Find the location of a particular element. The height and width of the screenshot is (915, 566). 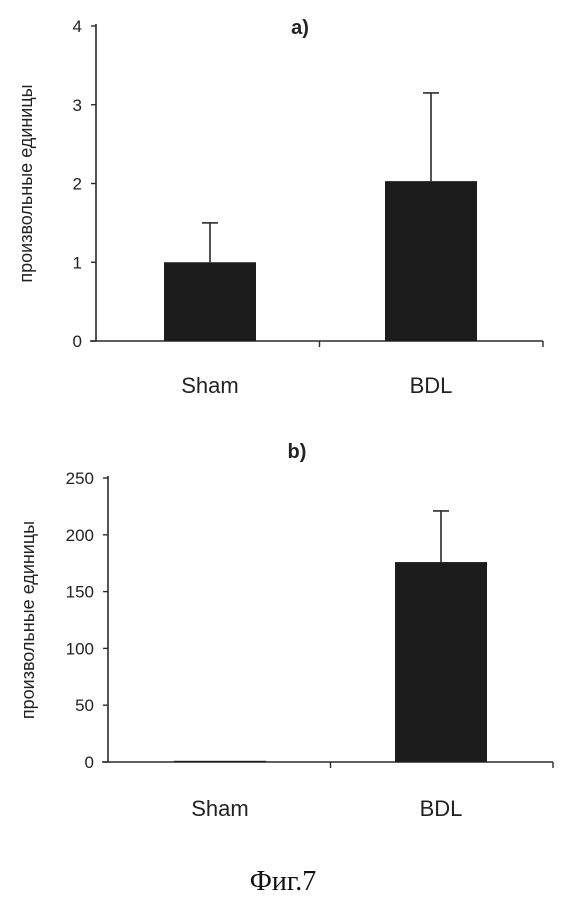

y-tick-label: 50 is located at coordinates (84, 705).